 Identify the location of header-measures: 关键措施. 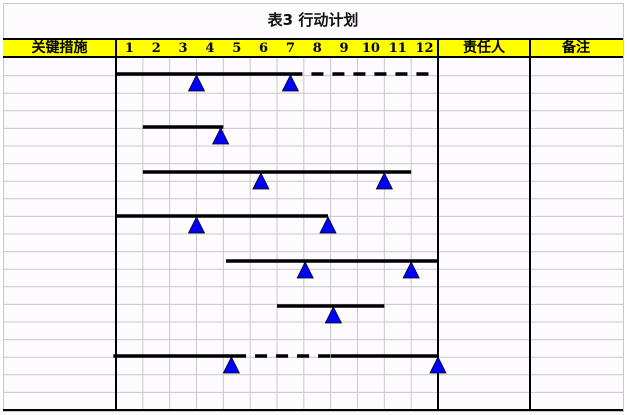
(59, 48).